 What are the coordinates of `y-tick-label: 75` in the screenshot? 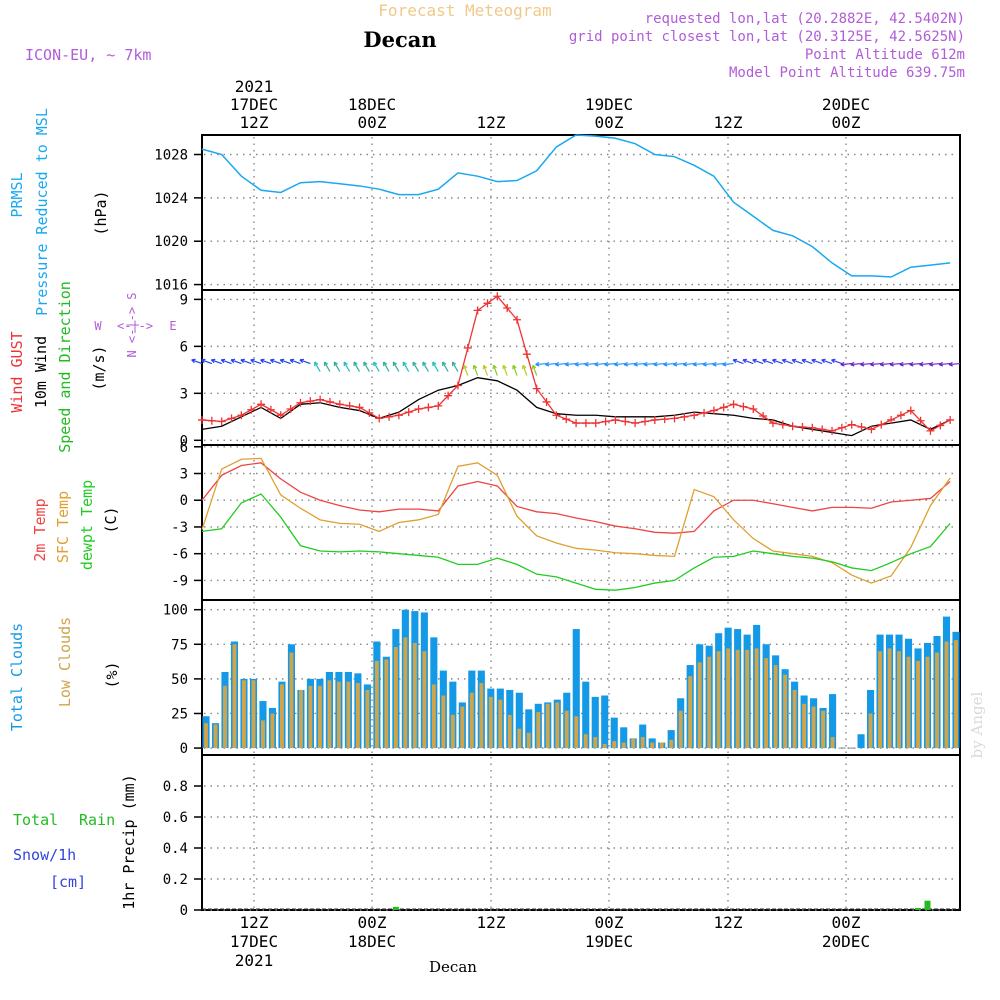 It's located at (179, 645).